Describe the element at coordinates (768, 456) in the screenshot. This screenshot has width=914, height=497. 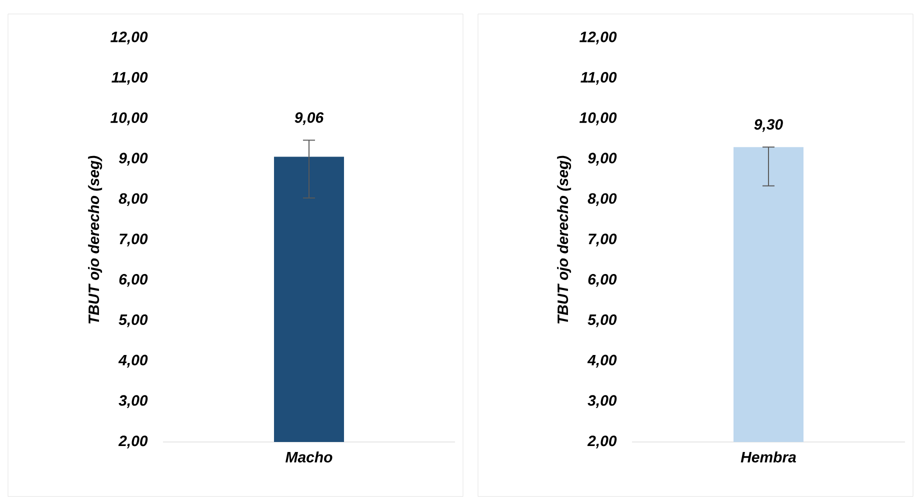
I see `x-tick-label: Hembra` at that location.